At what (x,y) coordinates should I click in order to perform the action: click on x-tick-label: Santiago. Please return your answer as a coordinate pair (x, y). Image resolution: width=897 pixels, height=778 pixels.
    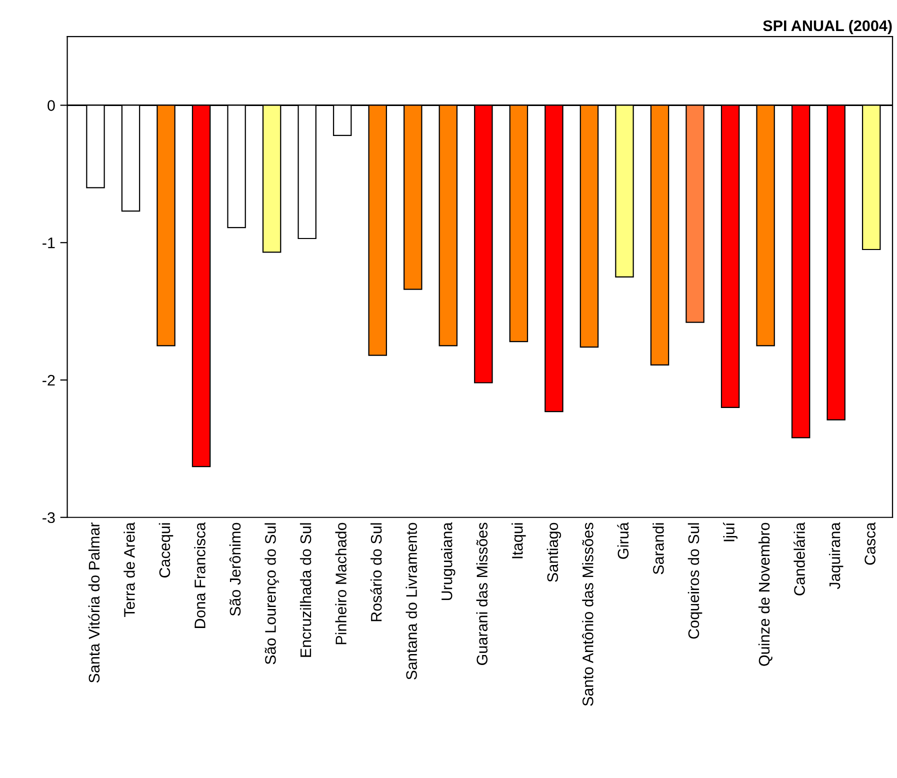
    Looking at the image, I should click on (554, 552).